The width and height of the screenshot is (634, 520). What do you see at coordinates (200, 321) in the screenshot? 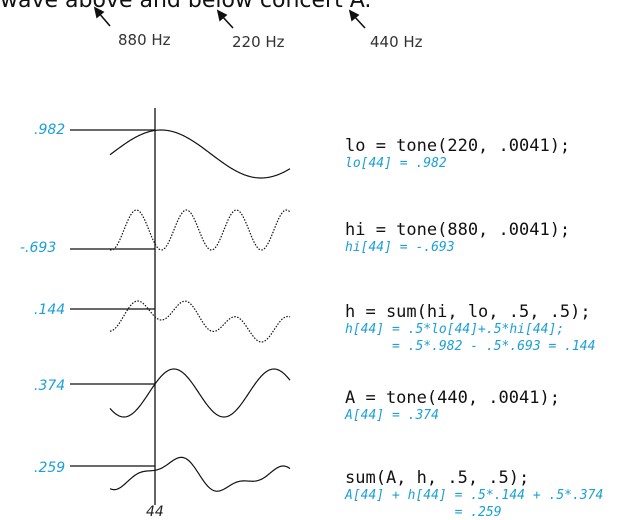
I see `waveform-h` at bounding box center [200, 321].